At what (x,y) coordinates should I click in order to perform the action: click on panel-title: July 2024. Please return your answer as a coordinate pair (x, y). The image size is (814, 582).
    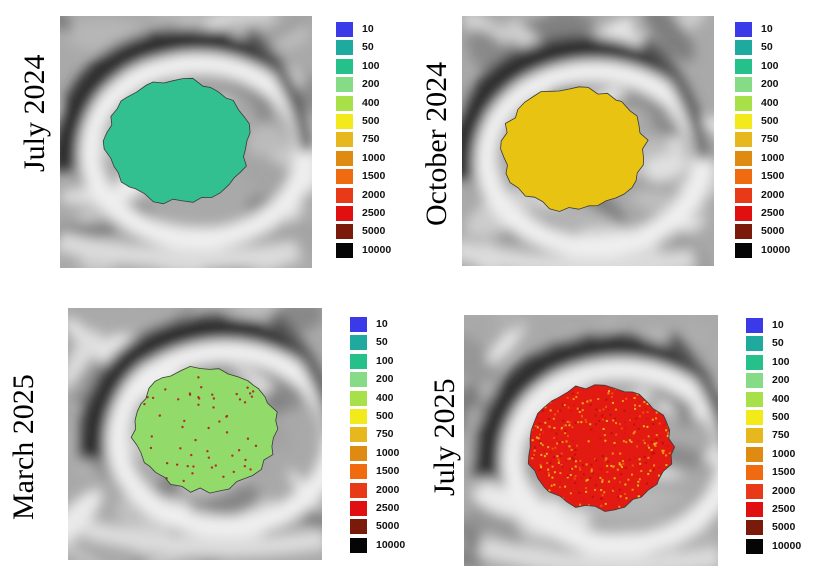
    Looking at the image, I should click on (34, 113).